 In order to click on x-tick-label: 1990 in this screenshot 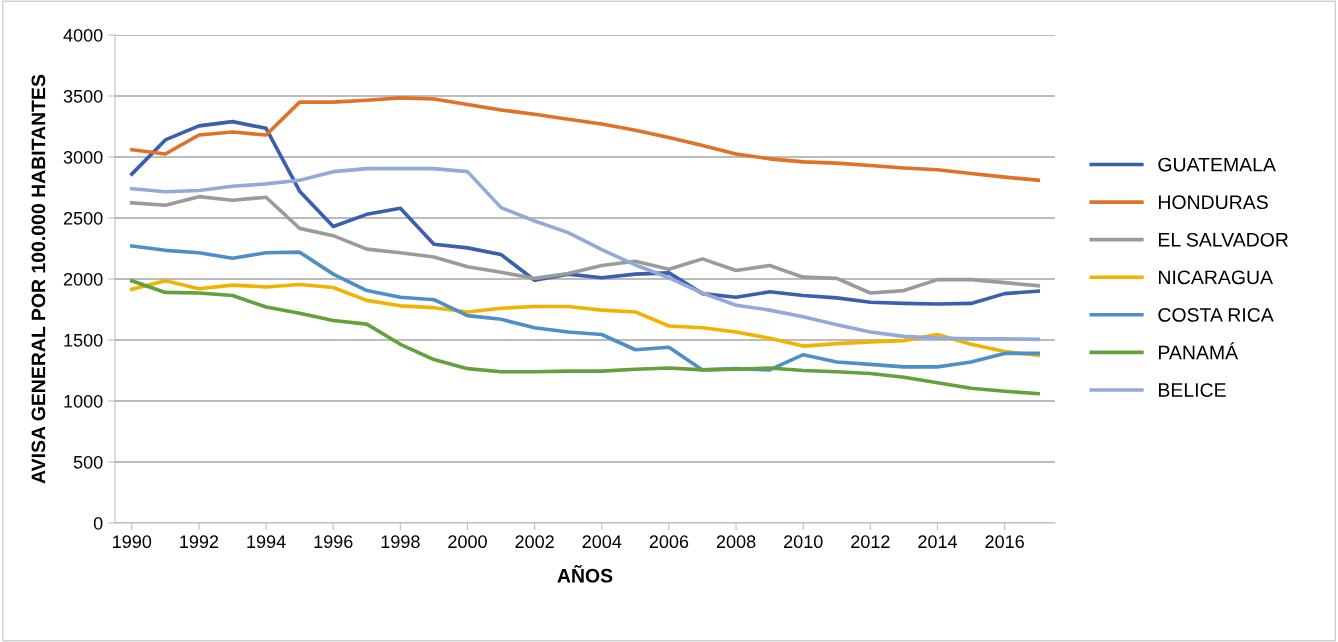, I will do `click(132, 542)`.